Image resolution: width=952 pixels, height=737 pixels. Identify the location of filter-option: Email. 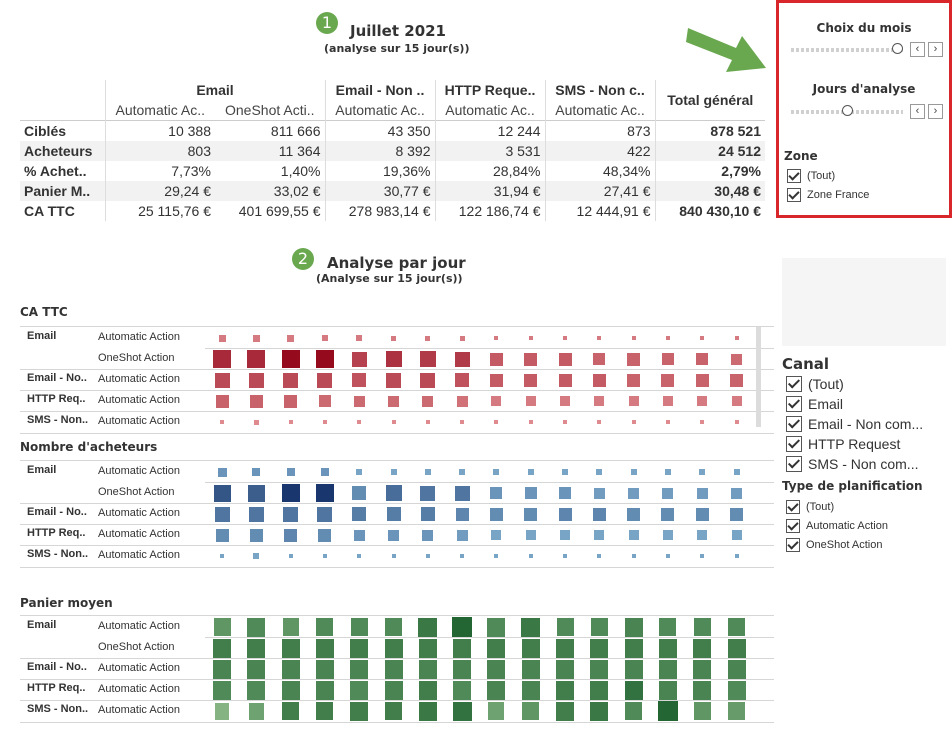
(814, 404).